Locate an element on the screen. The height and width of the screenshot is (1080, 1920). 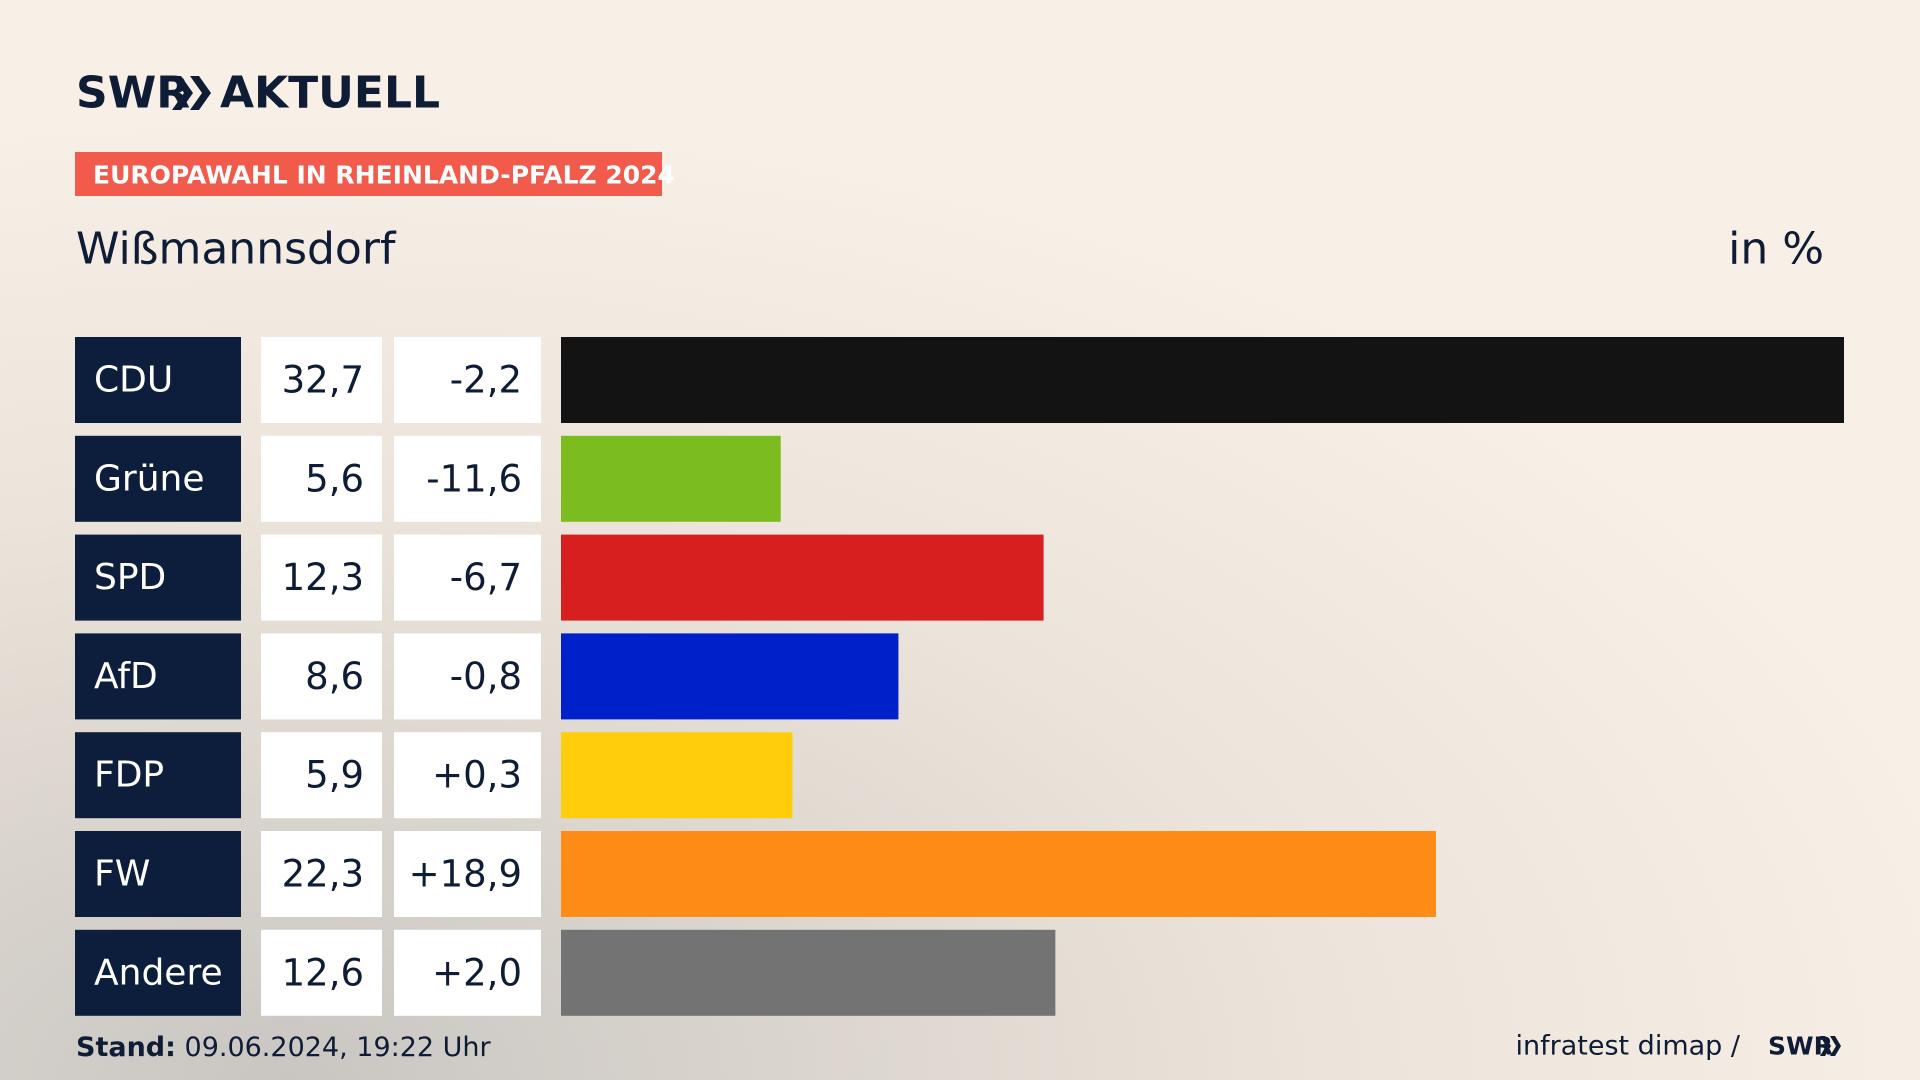
unit-label: in % is located at coordinates (1776, 249).